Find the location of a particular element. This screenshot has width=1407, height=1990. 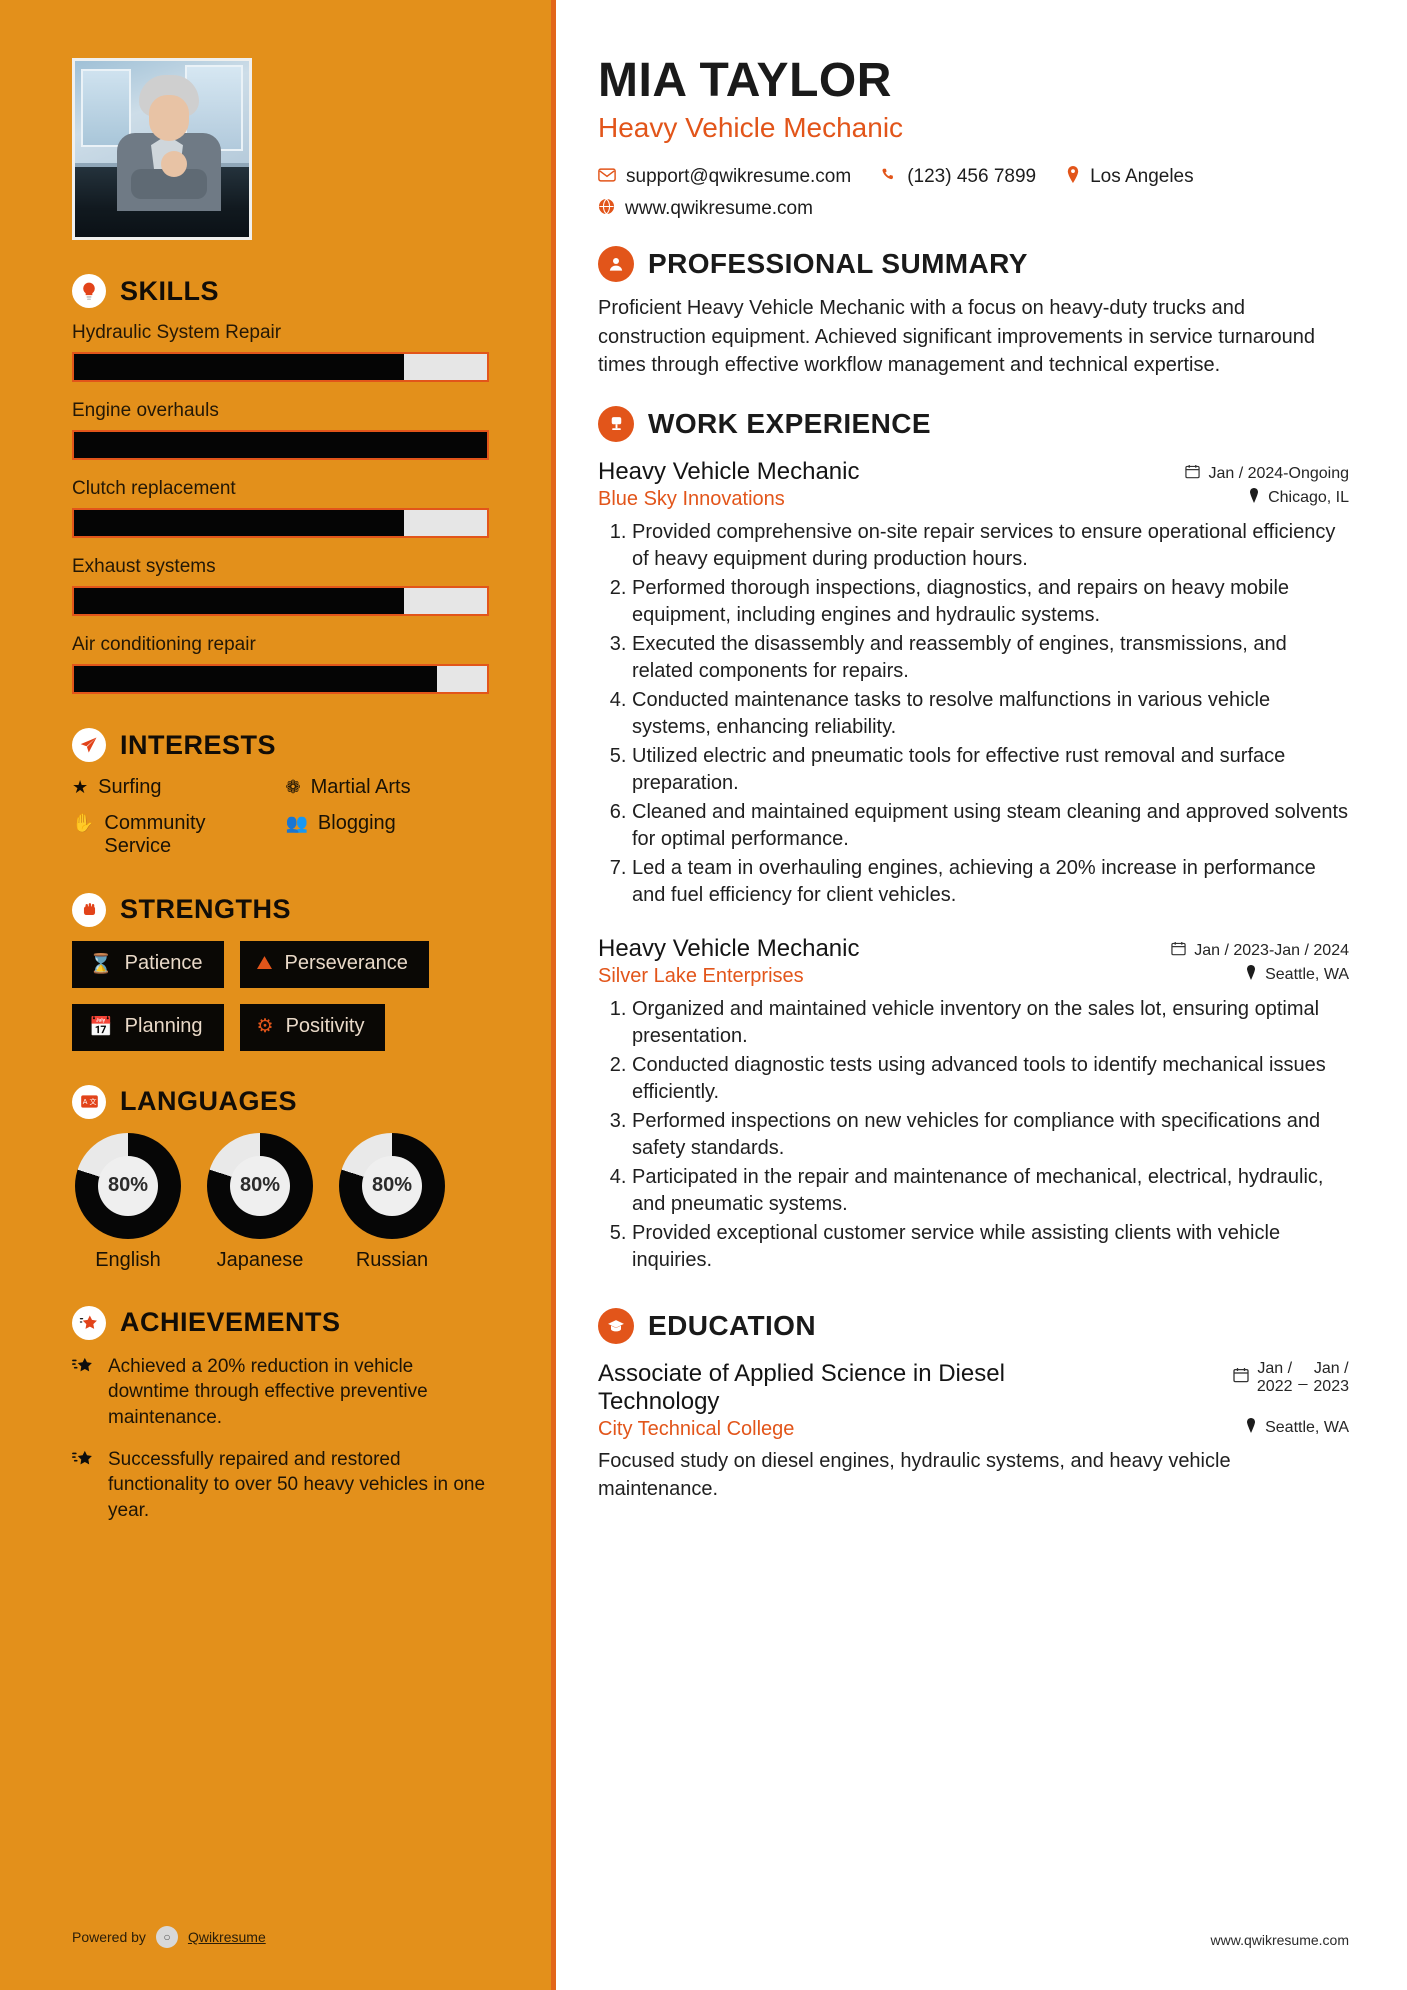

job-dates-text: Jan / 2024-Ongoing is located at coordinates (1278, 473).